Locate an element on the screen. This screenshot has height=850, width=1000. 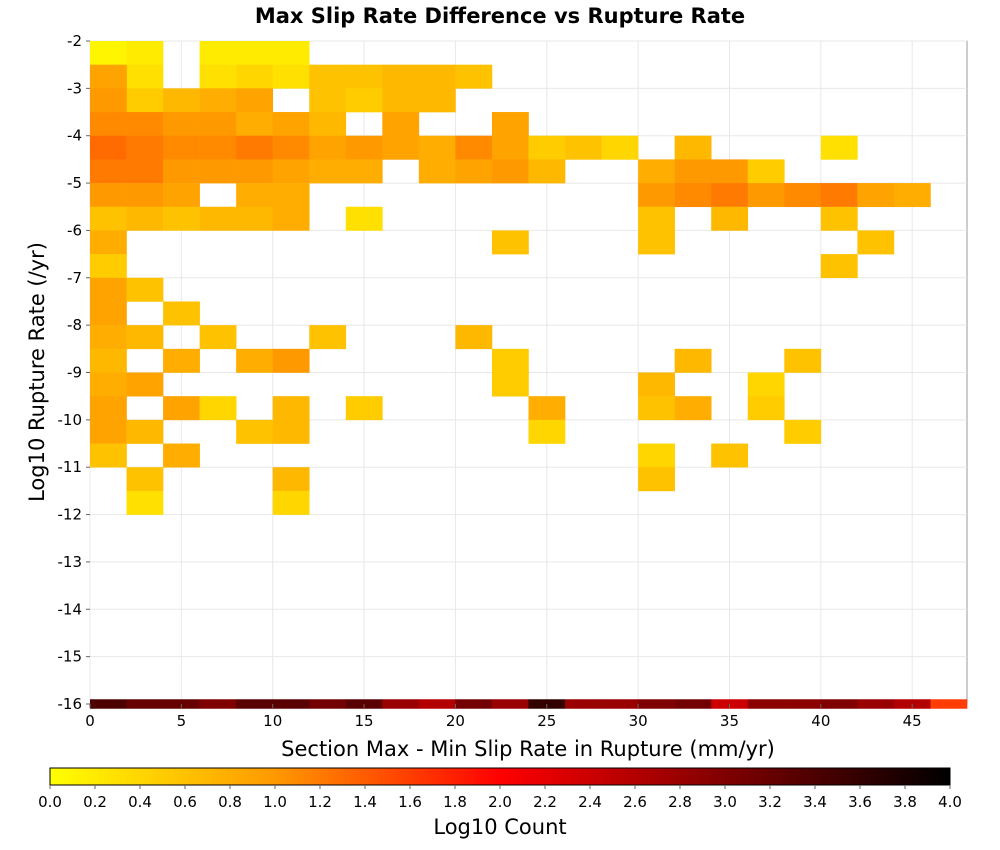
y-axis-label: Log10 Rupture Rate (/yr) is located at coordinates (37, 372).